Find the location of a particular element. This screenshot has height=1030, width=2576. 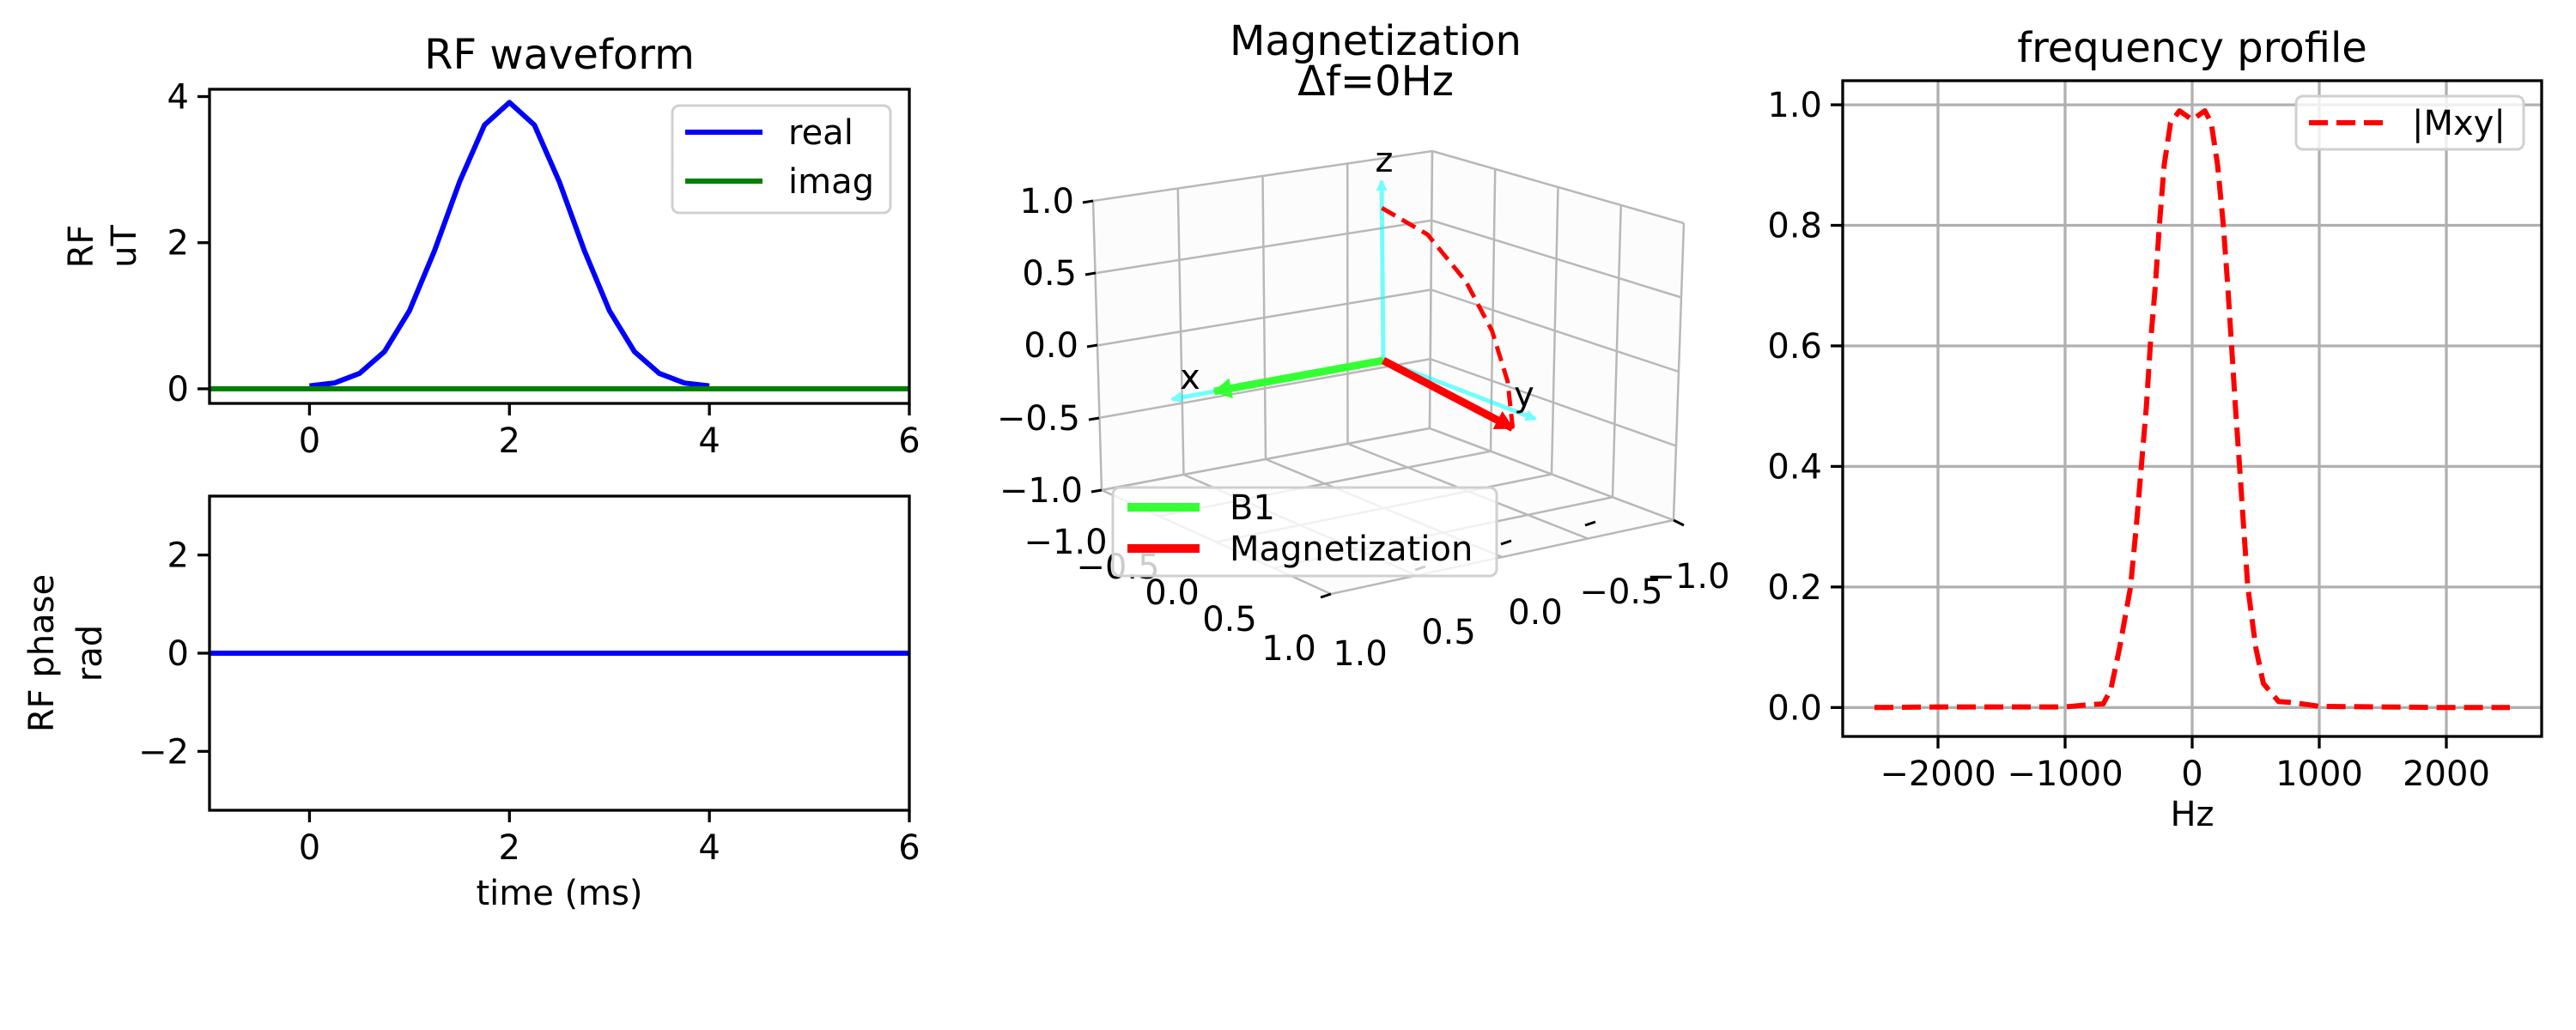

z-tick-label: −1.0 is located at coordinates (1041, 491).